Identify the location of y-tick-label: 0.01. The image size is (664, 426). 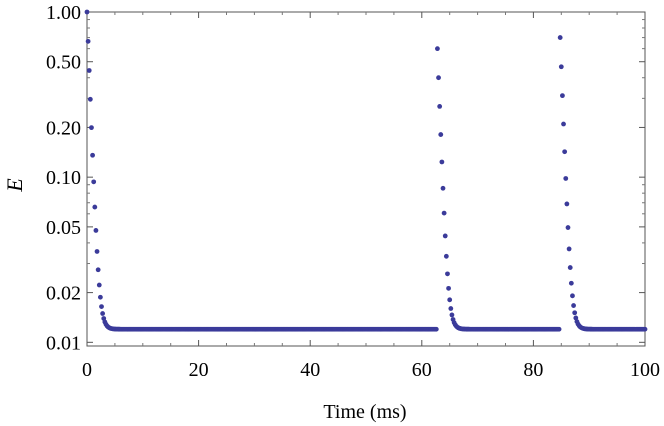
(63, 343).